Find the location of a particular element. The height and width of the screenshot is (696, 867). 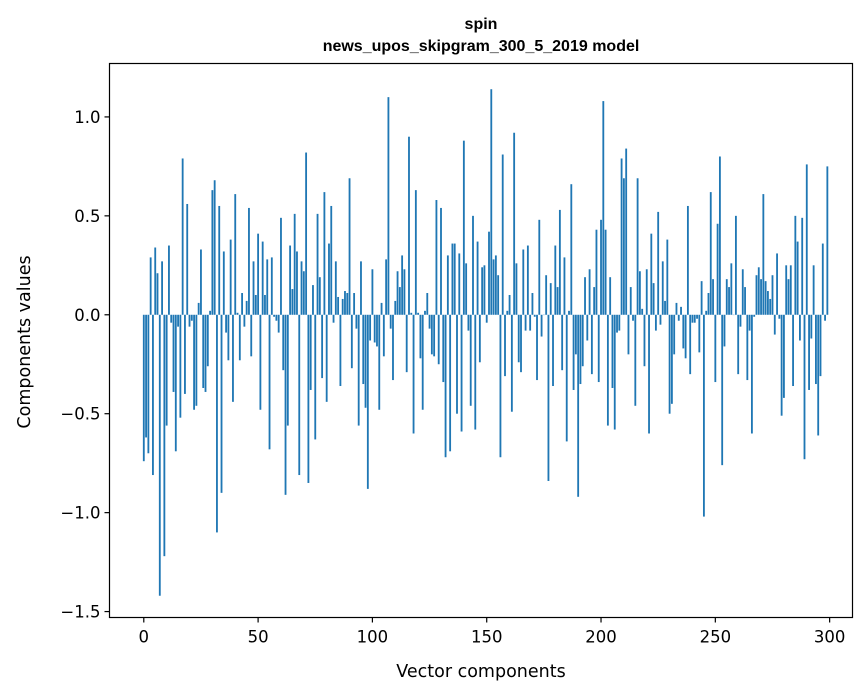

x-axis-ticks: 0 50 100 150 200 250 300 is located at coordinates (492, 632).